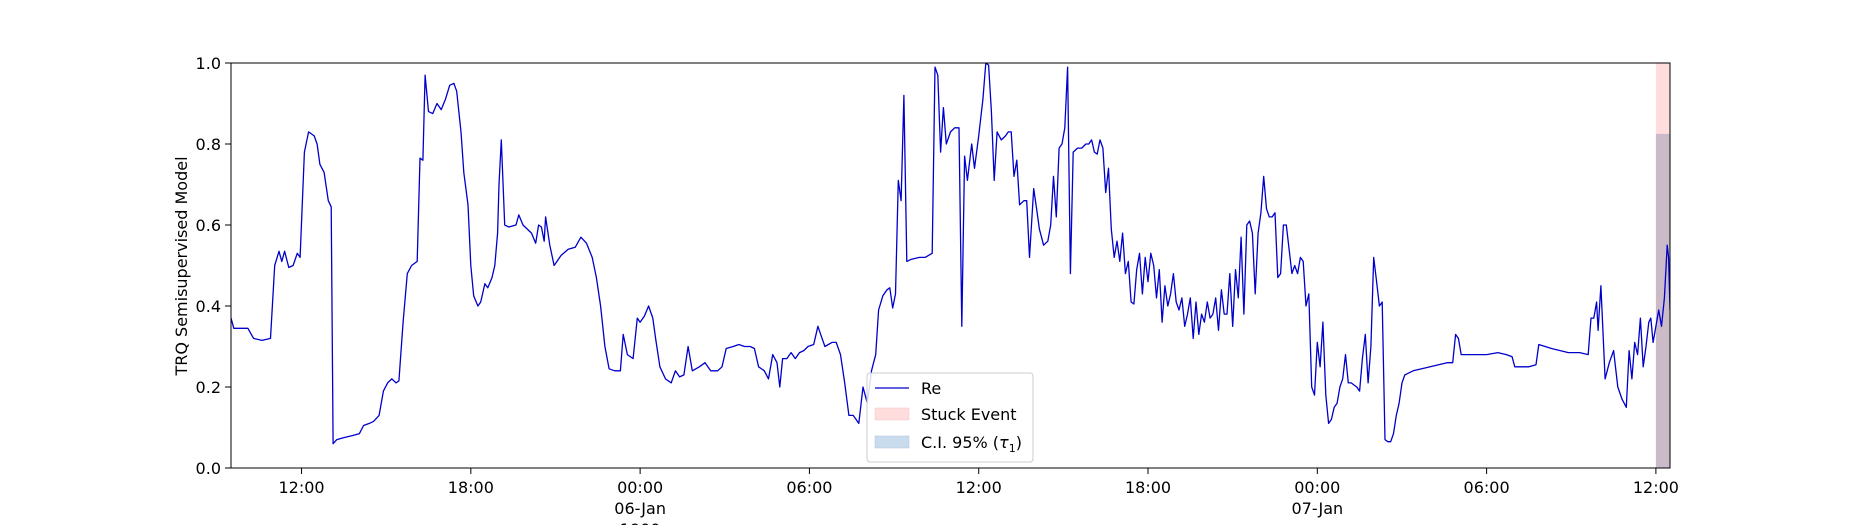 This screenshot has width=1850, height=525. I want to click on y-axis-label: TRQ Semisupervised Model, so click(181, 266).